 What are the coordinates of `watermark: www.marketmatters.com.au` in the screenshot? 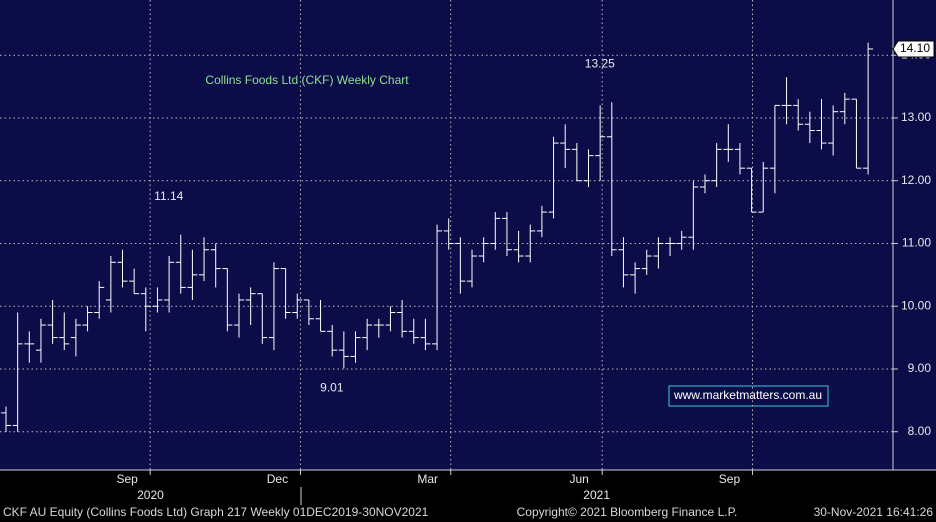 It's located at (747, 395).